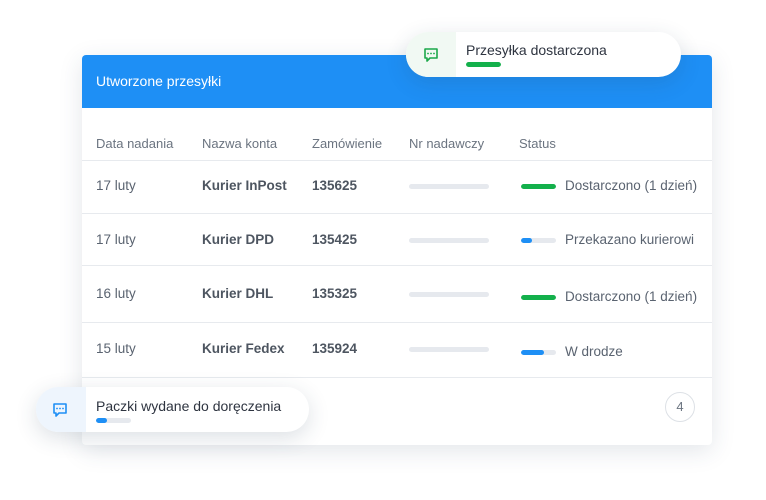 The height and width of the screenshot is (500, 766). What do you see at coordinates (335, 348) in the screenshot?
I see `order: 135924` at bounding box center [335, 348].